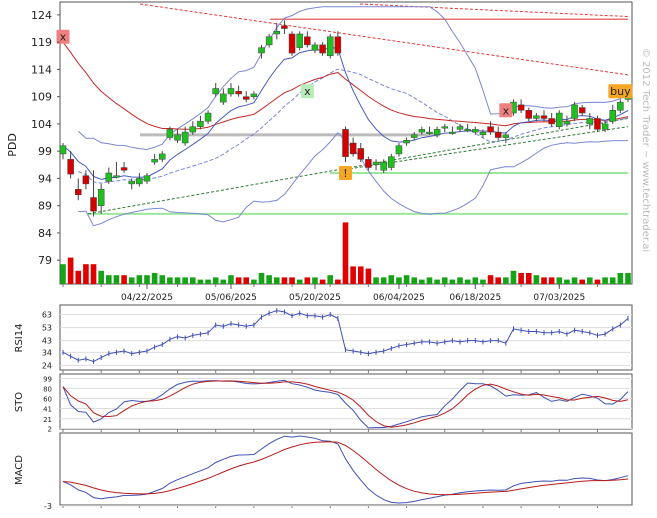 The height and width of the screenshot is (518, 657). Describe the element at coordinates (645, 150) in the screenshot. I see `watermark-text: © 2012 Tech Trader ~ www.techtrader.ai` at that location.